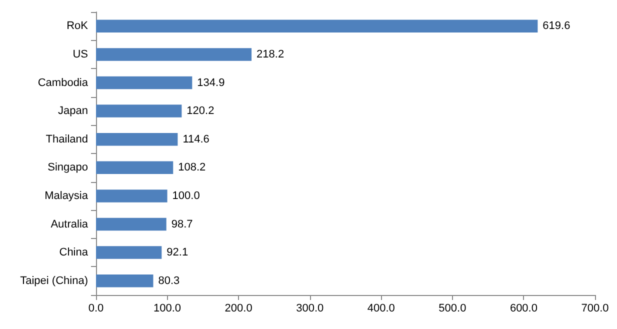 This screenshot has width=617, height=329. Describe the element at coordinates (73, 111) in the screenshot. I see `y-tick-label: Japan` at that location.